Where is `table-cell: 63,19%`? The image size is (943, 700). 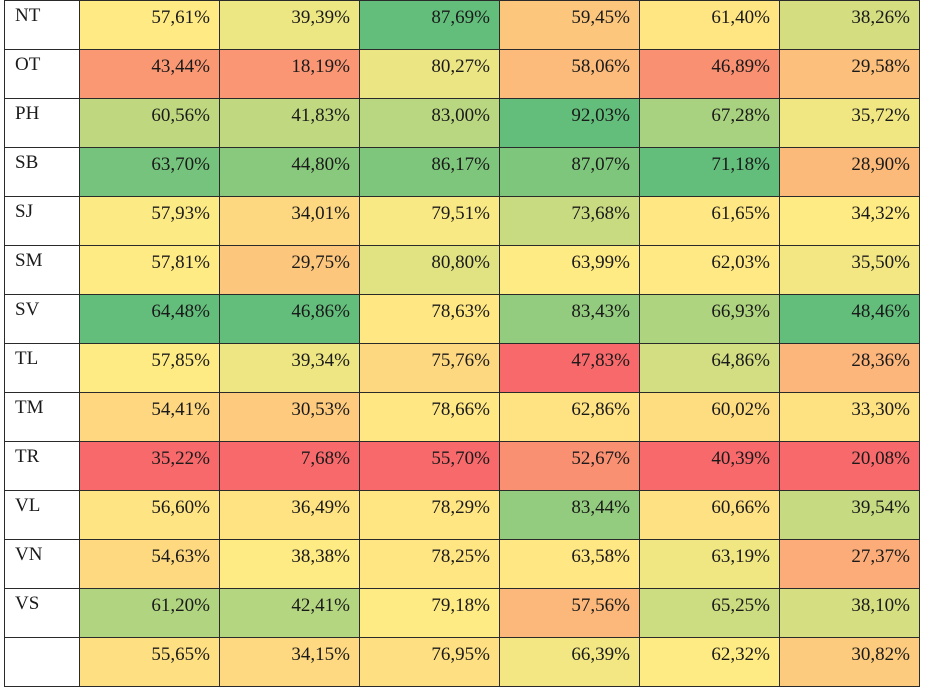
table-cell: 63,19% is located at coordinates (709, 564).